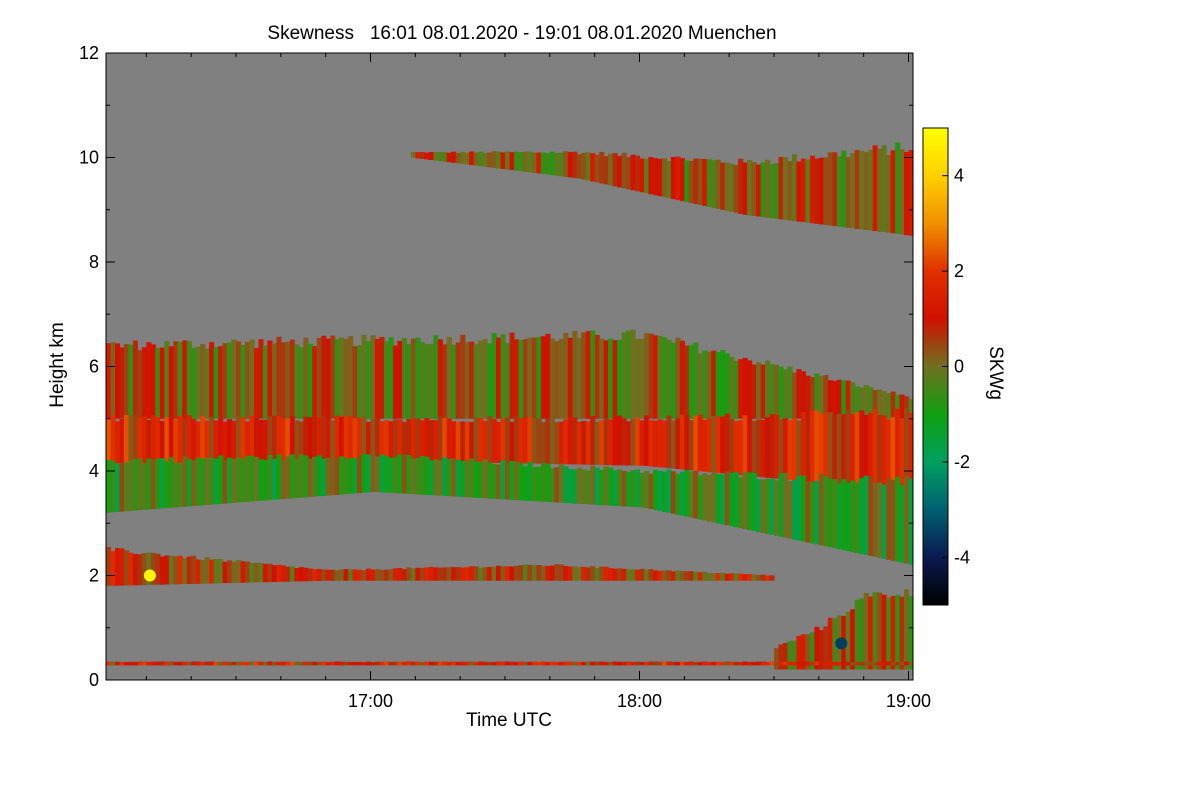 This screenshot has width=1200, height=800. What do you see at coordinates (94, 680) in the screenshot?
I see `y-tick-label: 0` at bounding box center [94, 680].